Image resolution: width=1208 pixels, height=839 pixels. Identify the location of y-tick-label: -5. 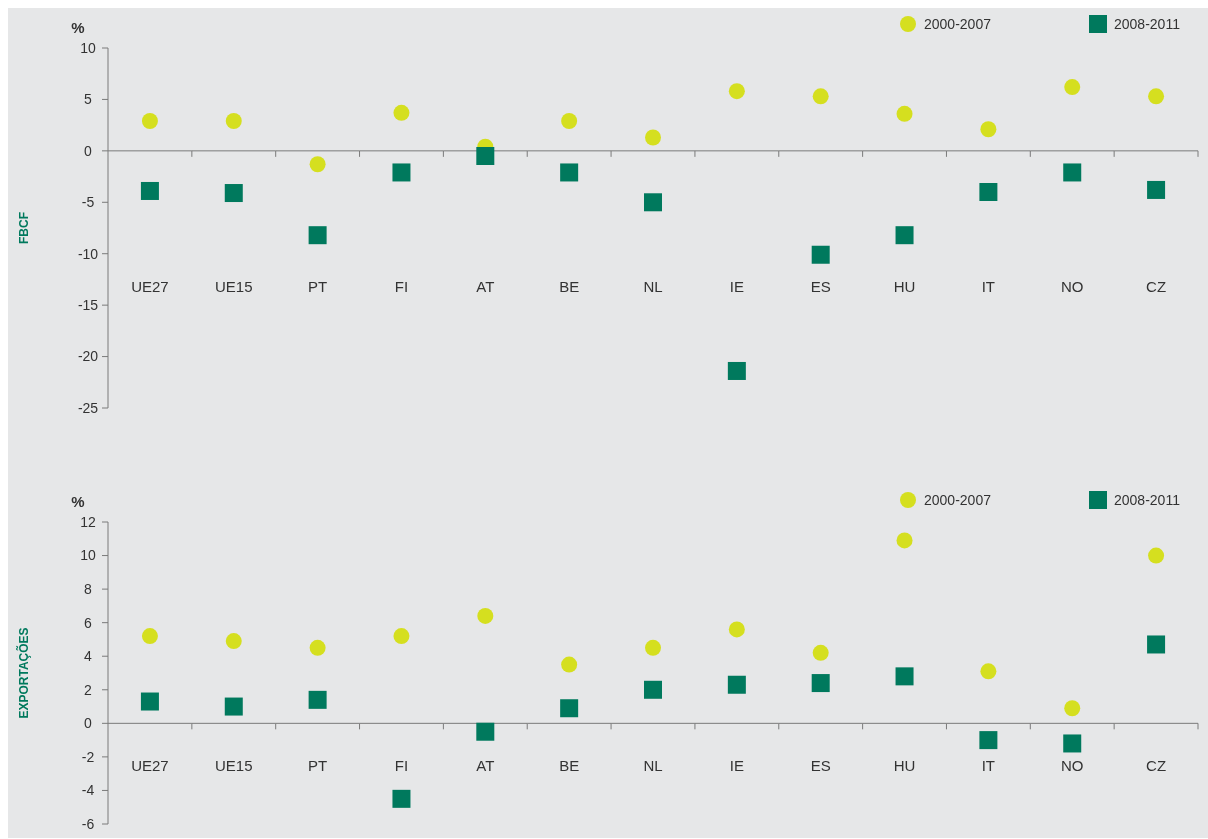
(88, 202).